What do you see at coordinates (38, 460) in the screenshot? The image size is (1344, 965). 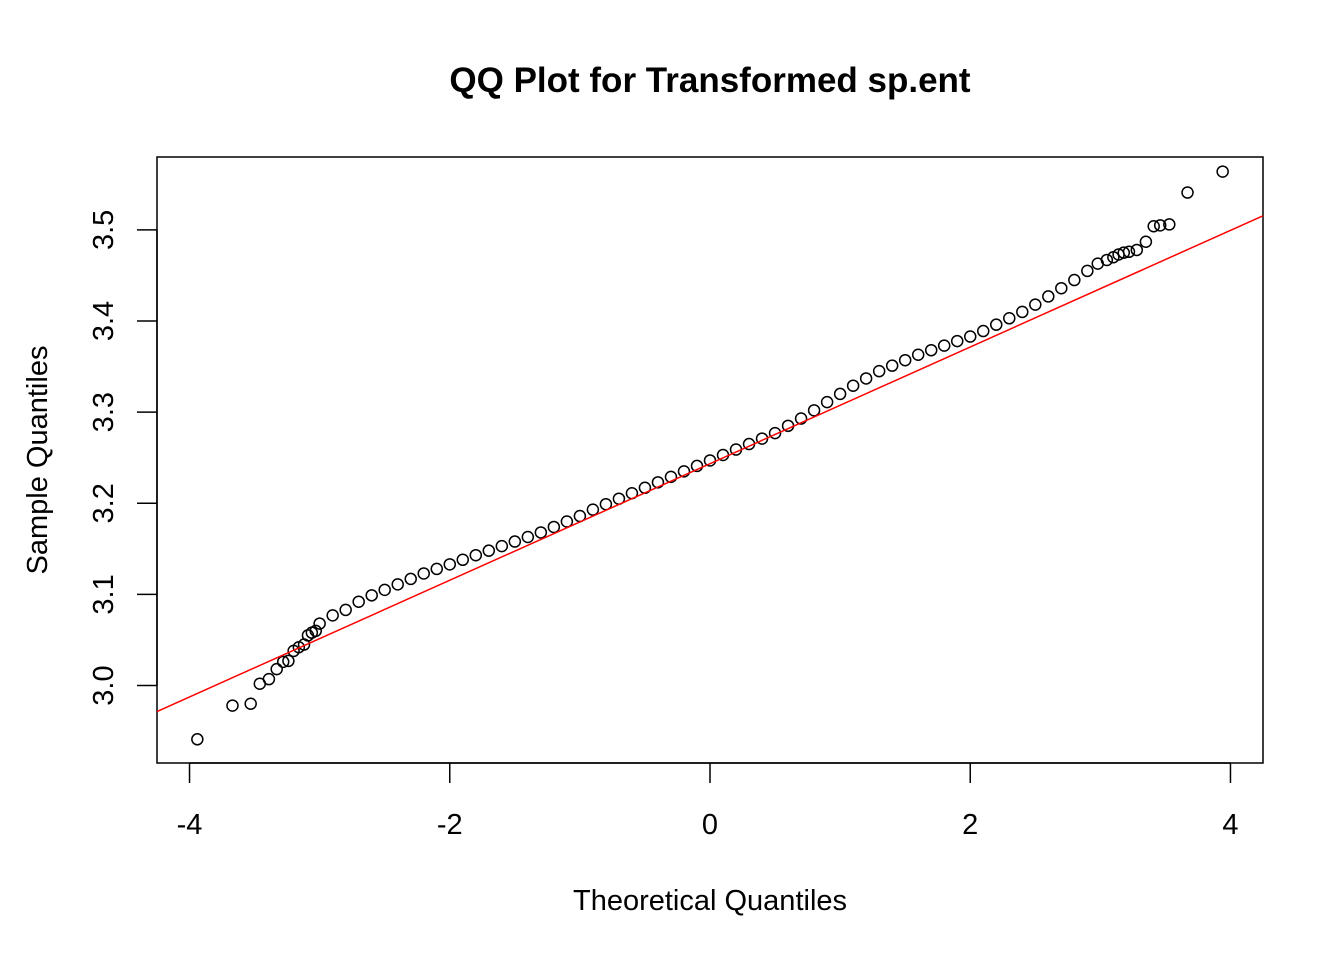 I see `y-axis-label: Sample Quantiles` at bounding box center [38, 460].